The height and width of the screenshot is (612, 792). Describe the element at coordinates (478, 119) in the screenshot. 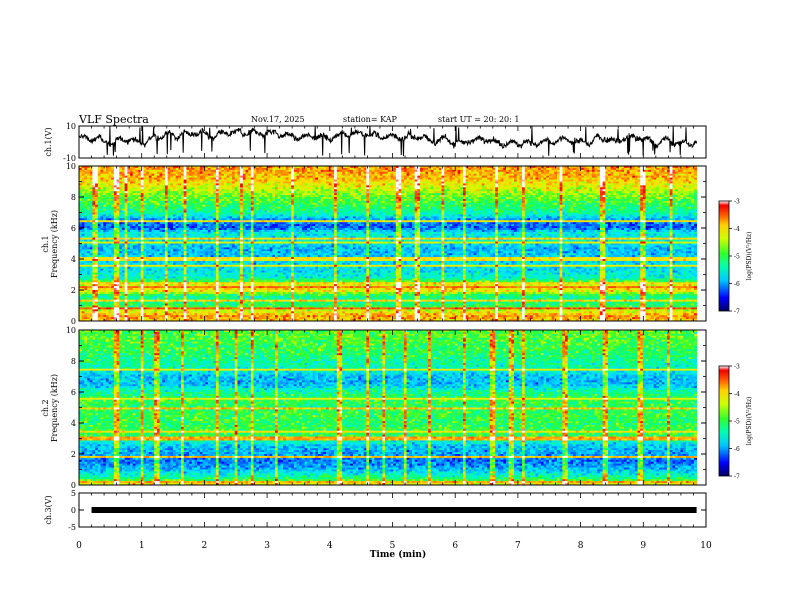

I see `figure-start-time: start UT = 20: 20: 1` at that location.